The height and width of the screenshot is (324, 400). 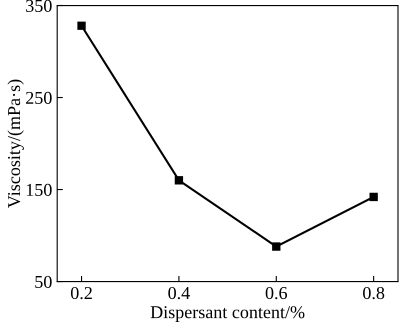 I want to click on x-axis-title: Dispersant content/%, so click(x=227, y=314).